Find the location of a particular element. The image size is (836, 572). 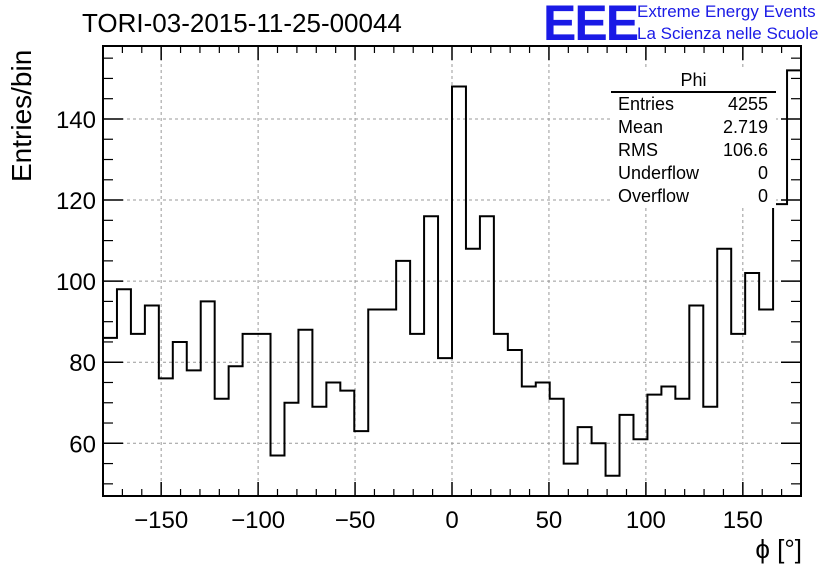

stats-label: RMS is located at coordinates (638, 150).